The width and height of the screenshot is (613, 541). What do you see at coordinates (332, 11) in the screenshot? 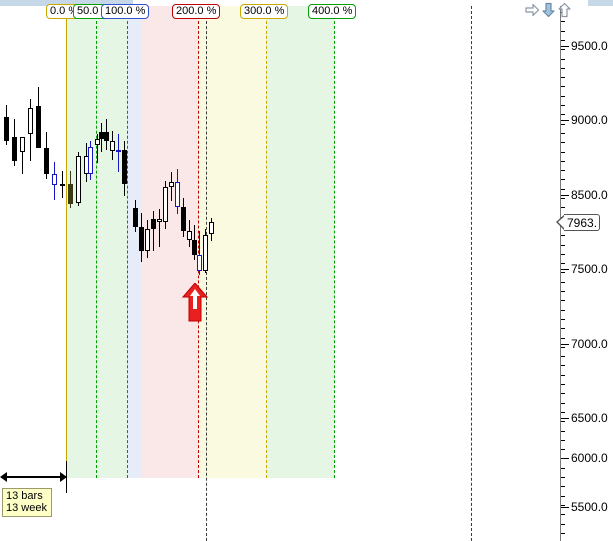
I see `fib-percent-label: 400.0 %` at bounding box center [332, 11].